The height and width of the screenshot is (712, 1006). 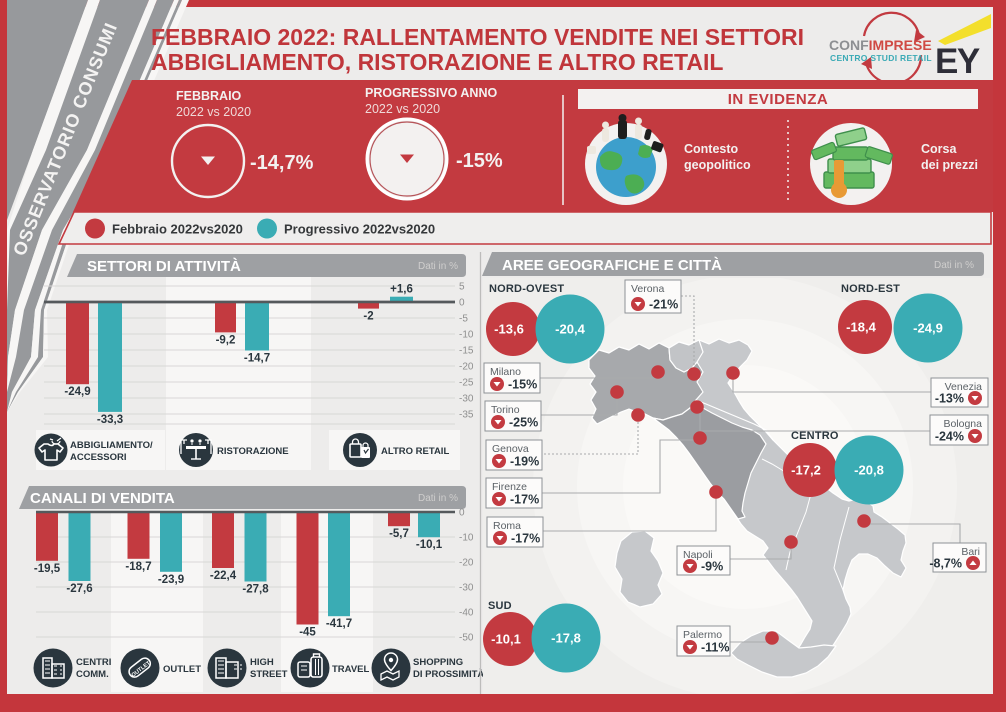 What do you see at coordinates (715, 648) in the screenshot?
I see `svg-text: -11%` at bounding box center [715, 648].